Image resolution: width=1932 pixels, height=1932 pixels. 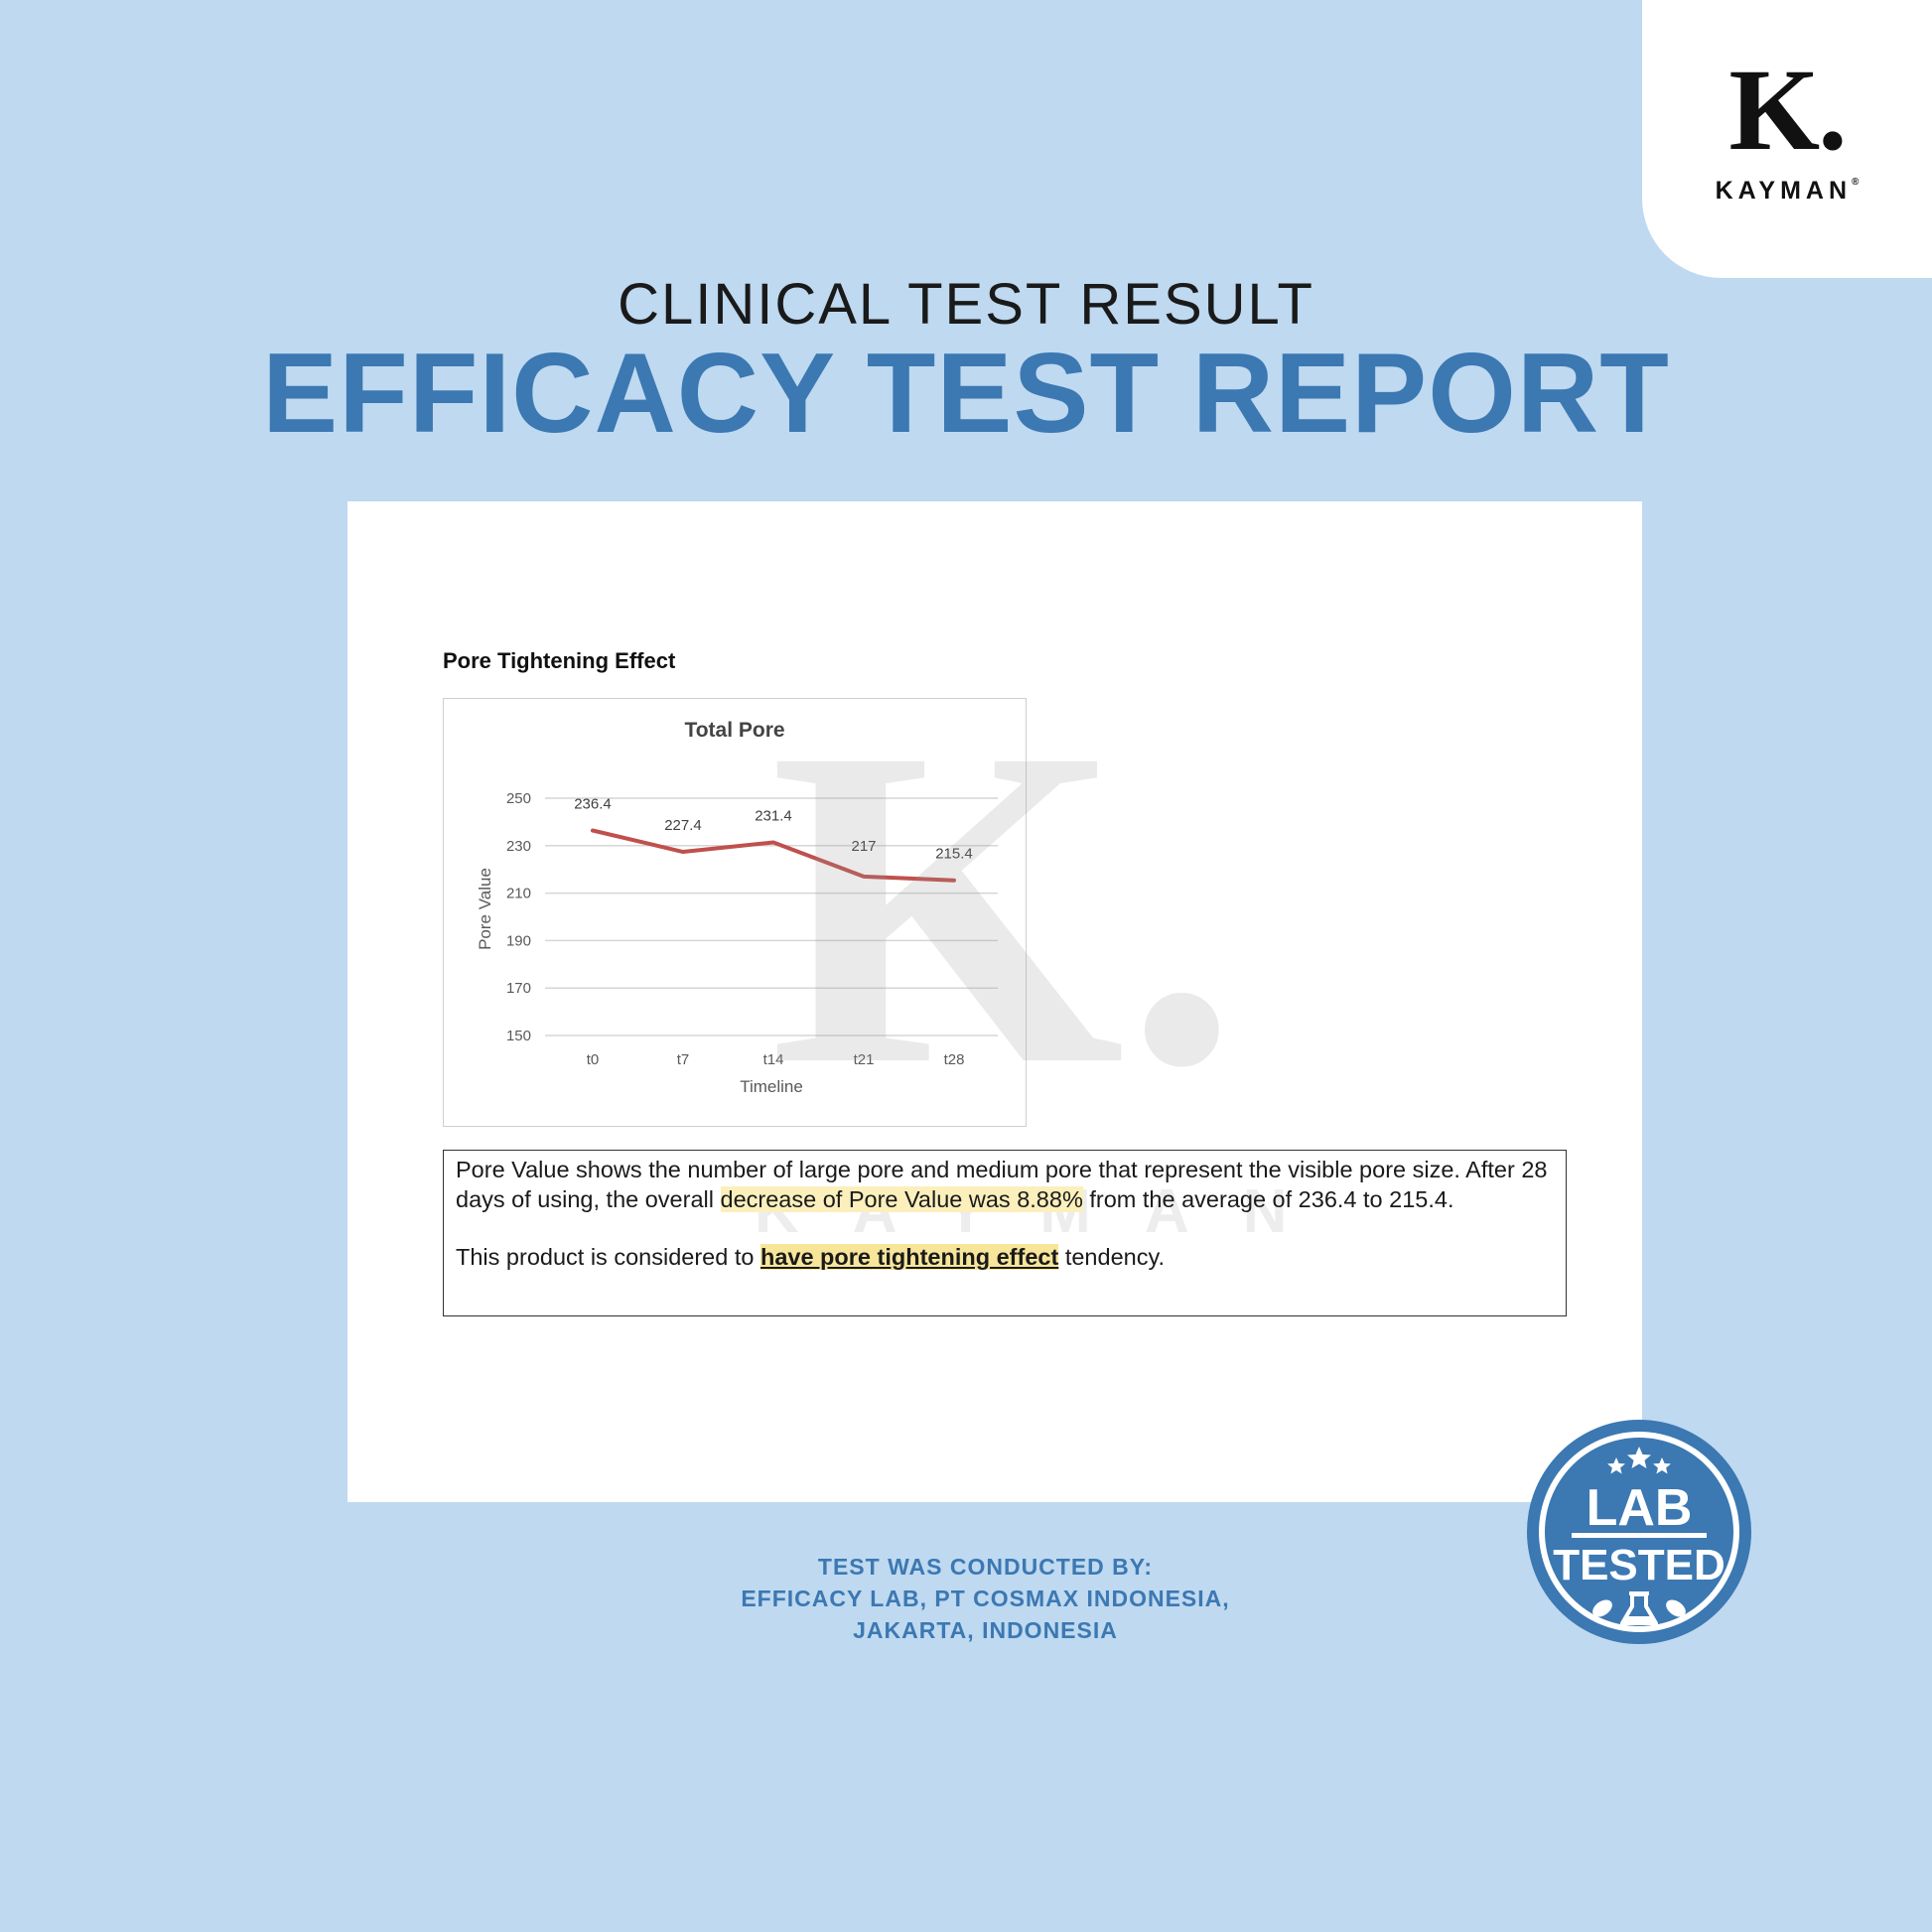 What do you see at coordinates (593, 805) in the screenshot?
I see `chart-data-label: 236.4` at bounding box center [593, 805].